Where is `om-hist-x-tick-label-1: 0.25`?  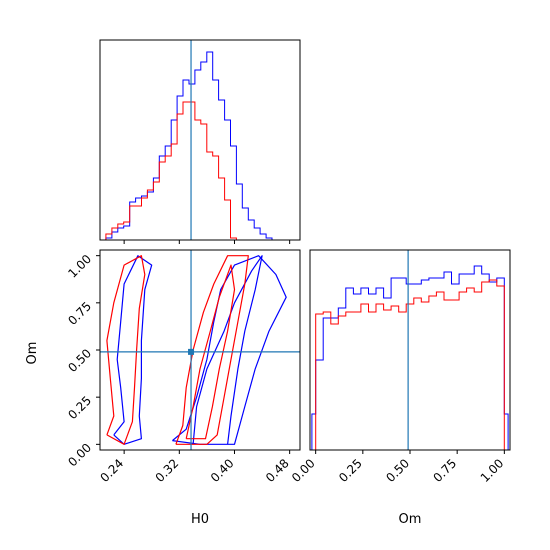
om-hist-x-tick-label-1: 0.25 is located at coordinates (350, 470).